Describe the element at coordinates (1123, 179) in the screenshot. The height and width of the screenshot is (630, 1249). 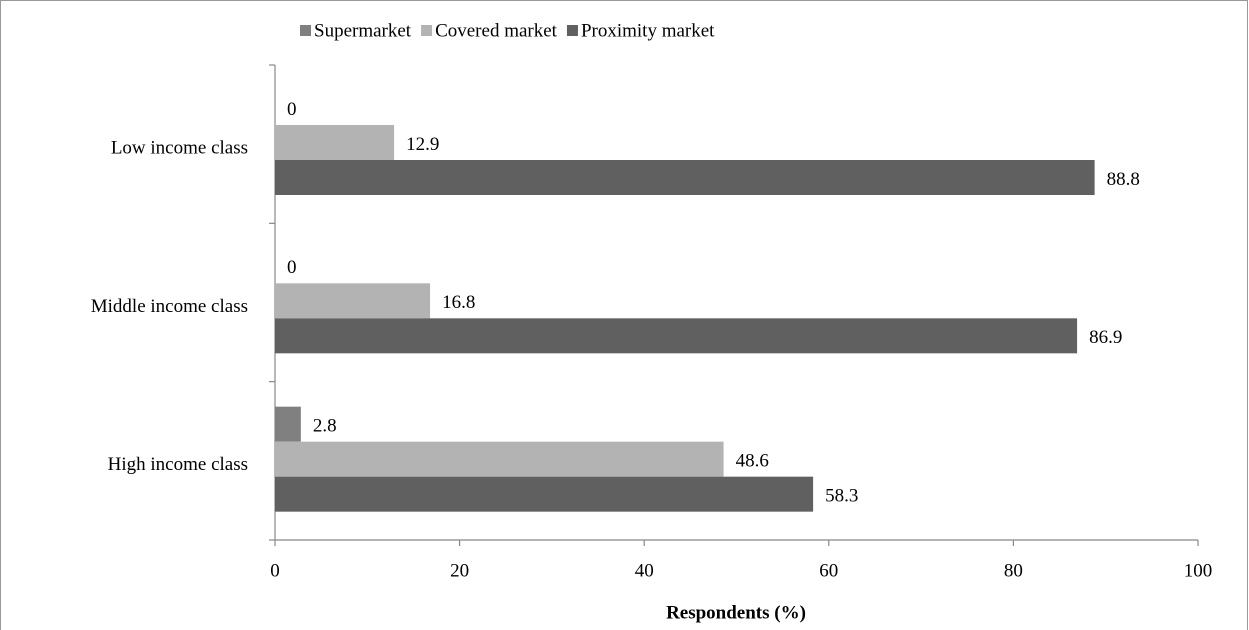
I see `value-label: 88.8` at that location.